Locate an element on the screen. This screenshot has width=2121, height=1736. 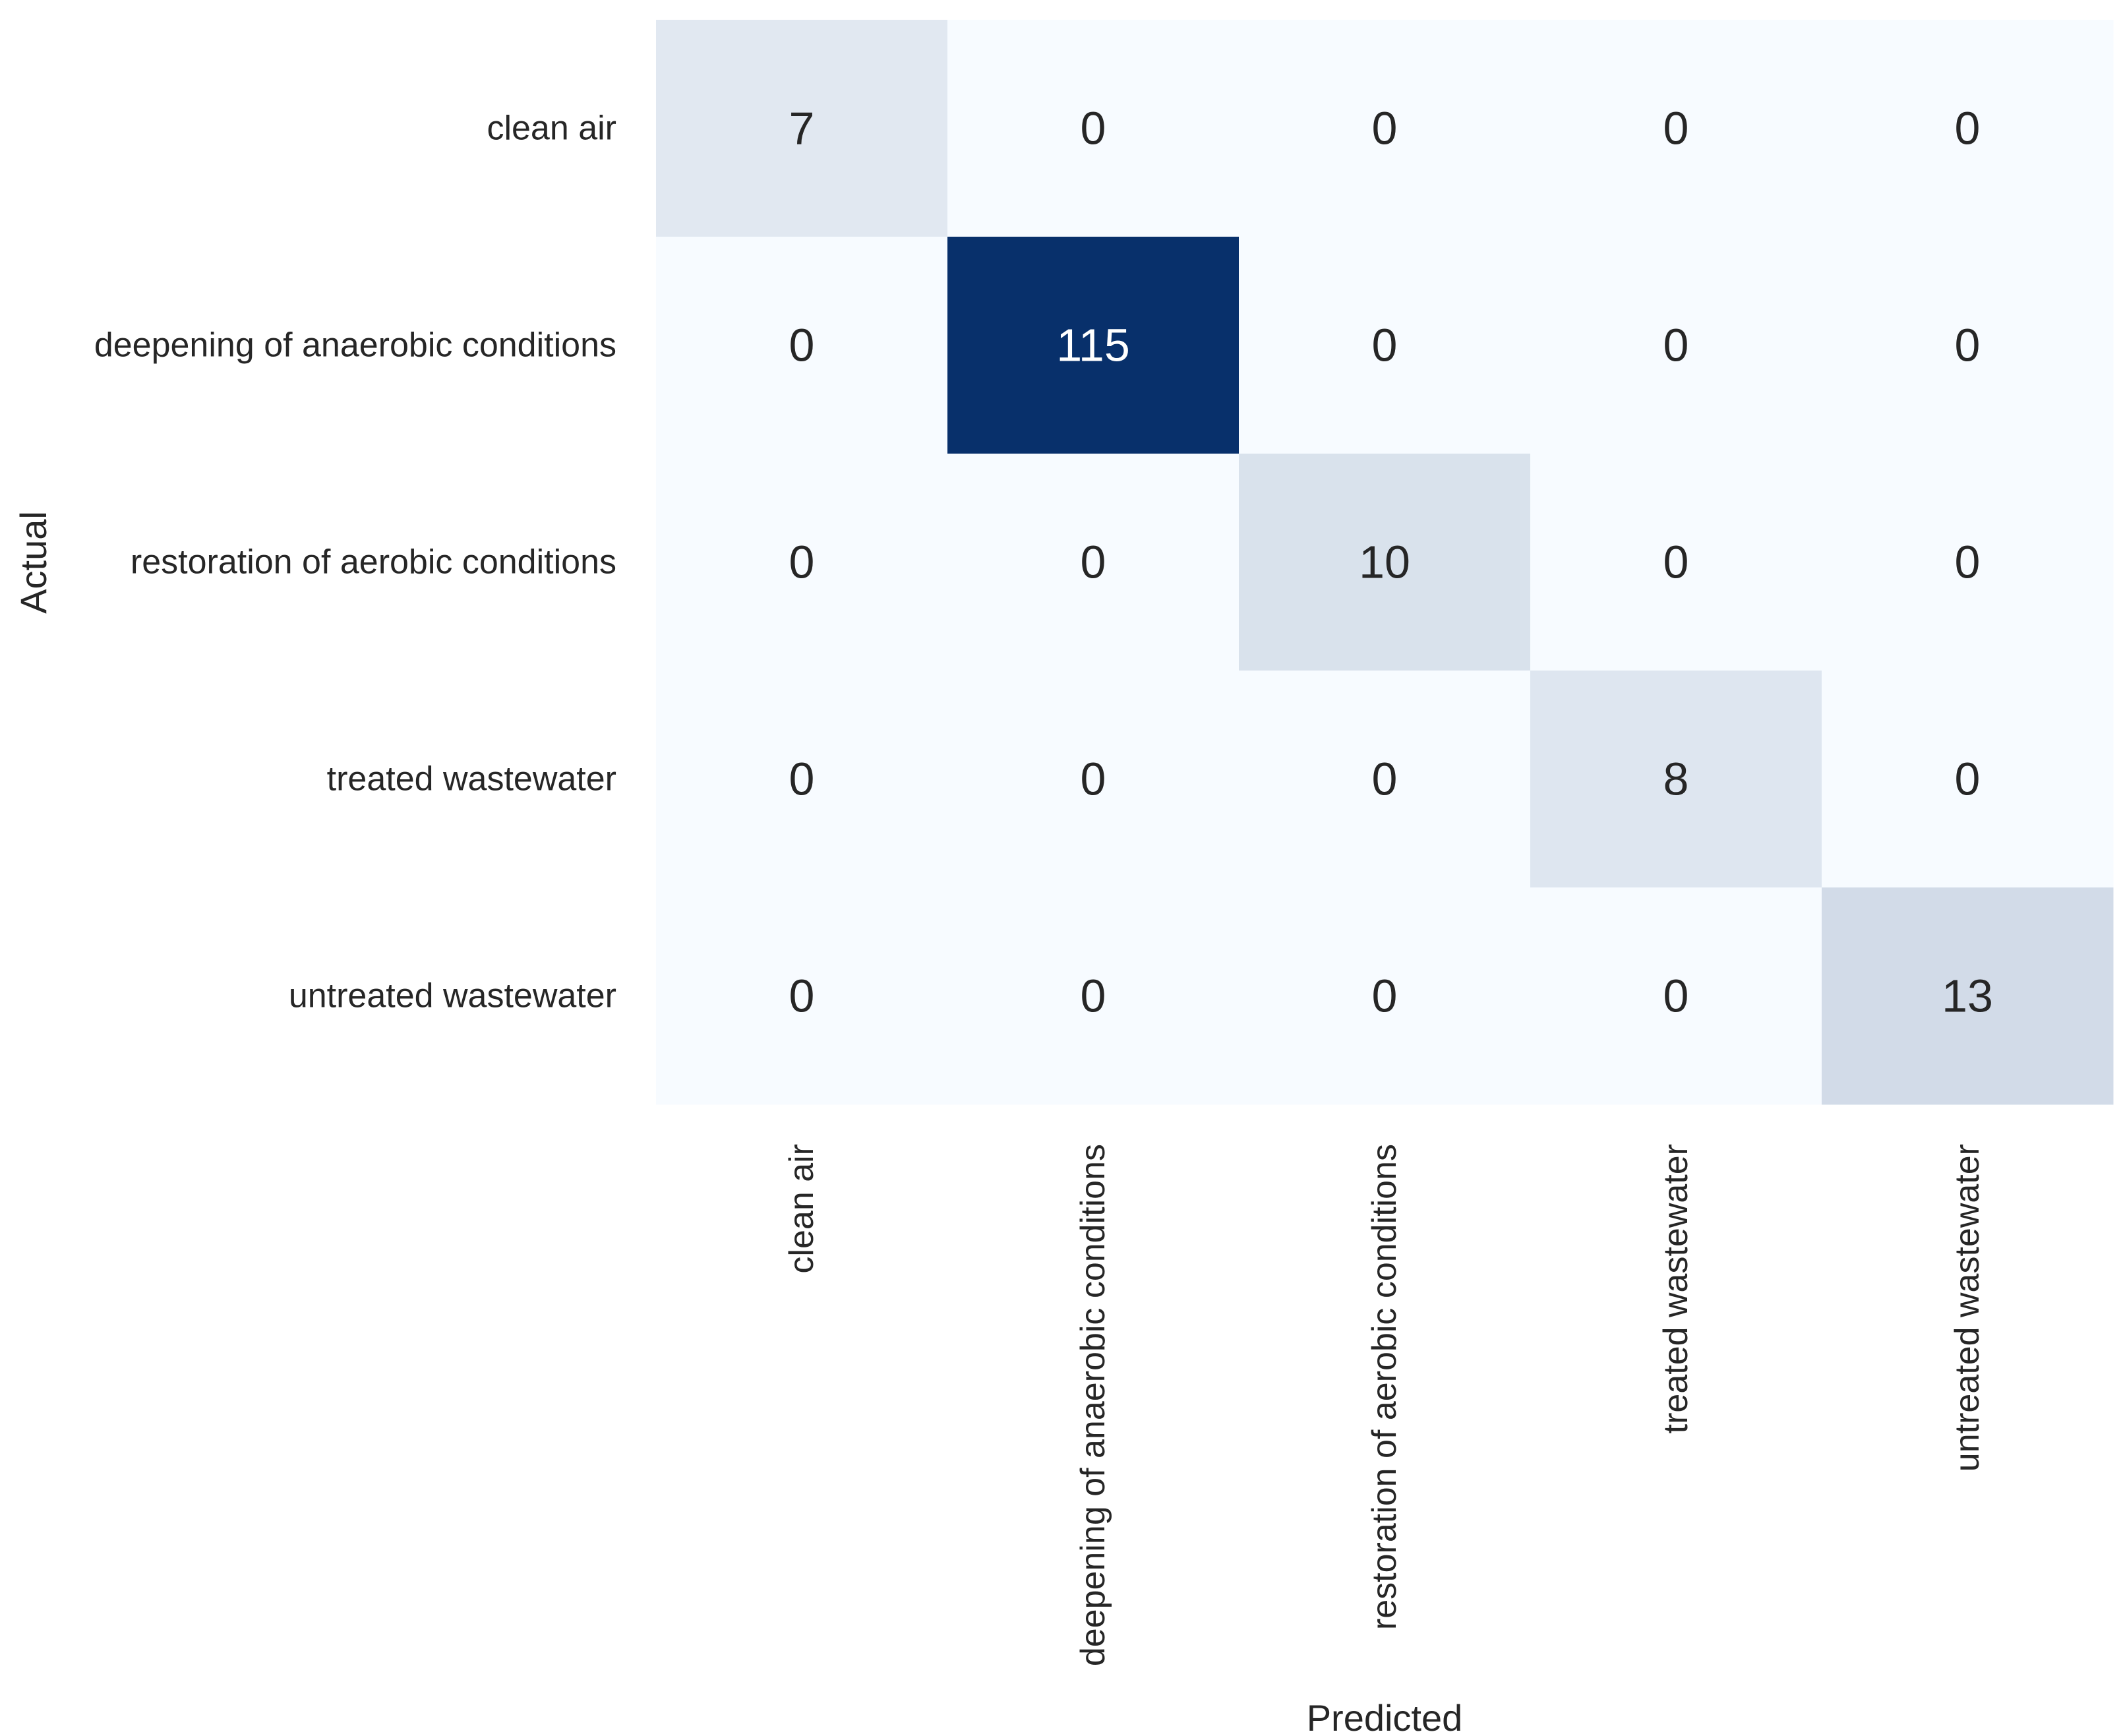
x-tick-label: deepening of anaerobic conditions is located at coordinates (1093, 1405).